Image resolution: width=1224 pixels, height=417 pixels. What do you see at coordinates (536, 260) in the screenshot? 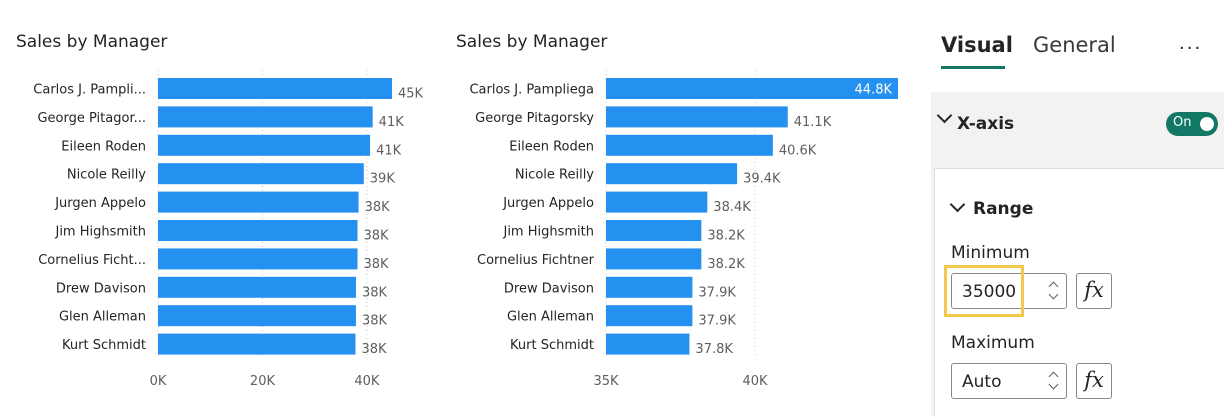
I see `category-label: Cornelius Fichtner` at bounding box center [536, 260].